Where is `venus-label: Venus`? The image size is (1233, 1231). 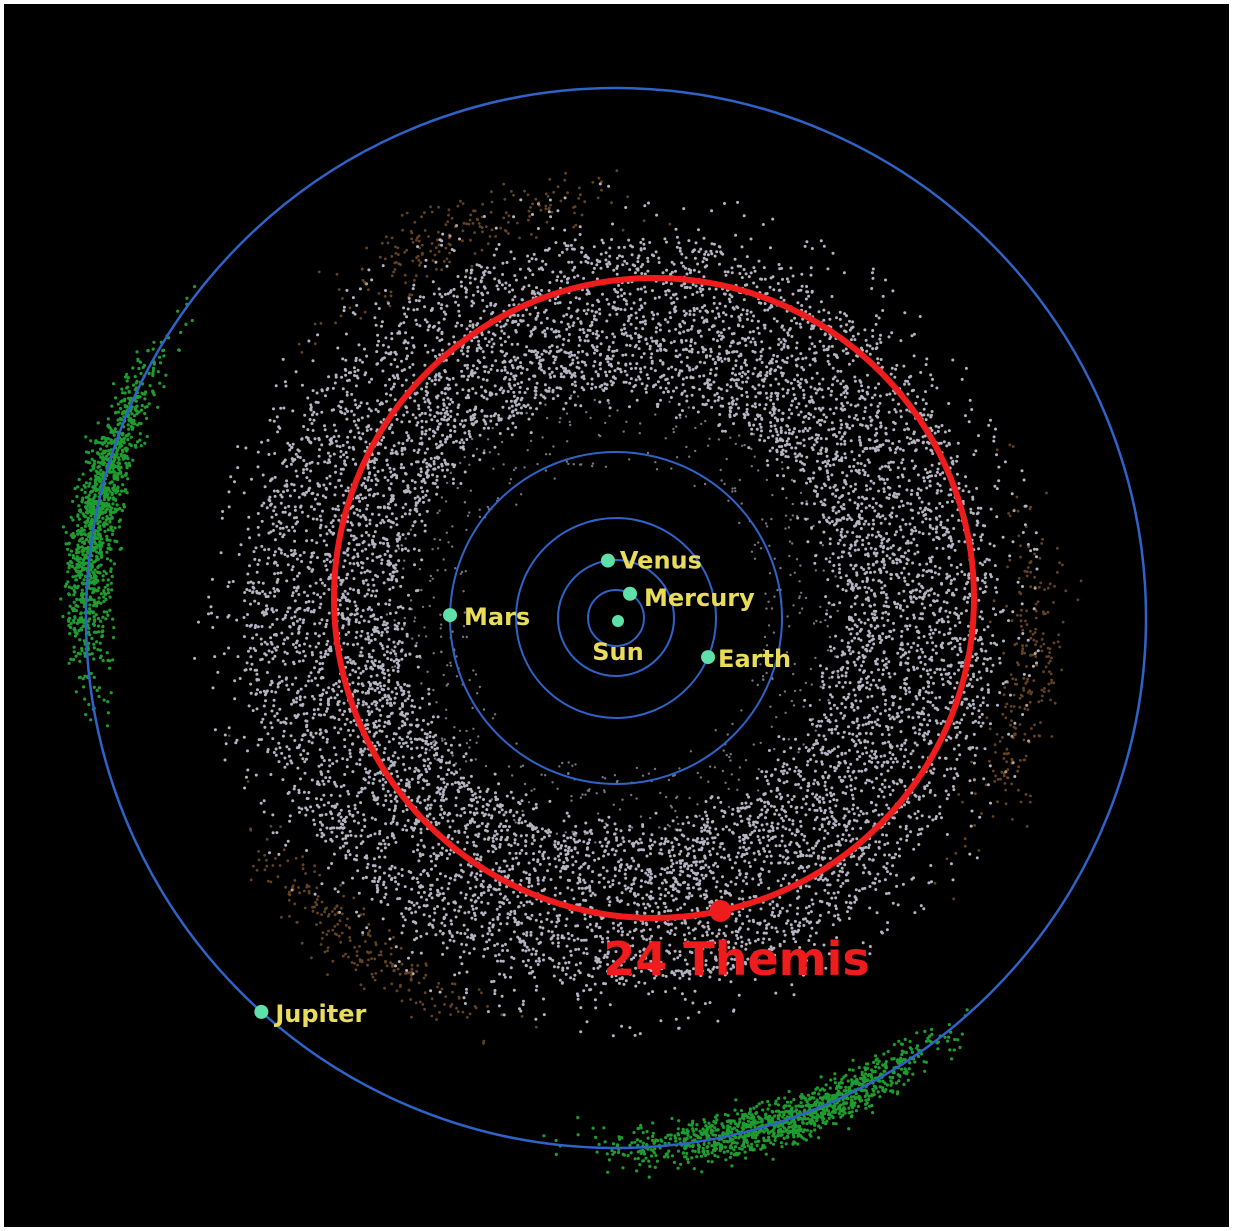
venus-label: Venus is located at coordinates (661, 561).